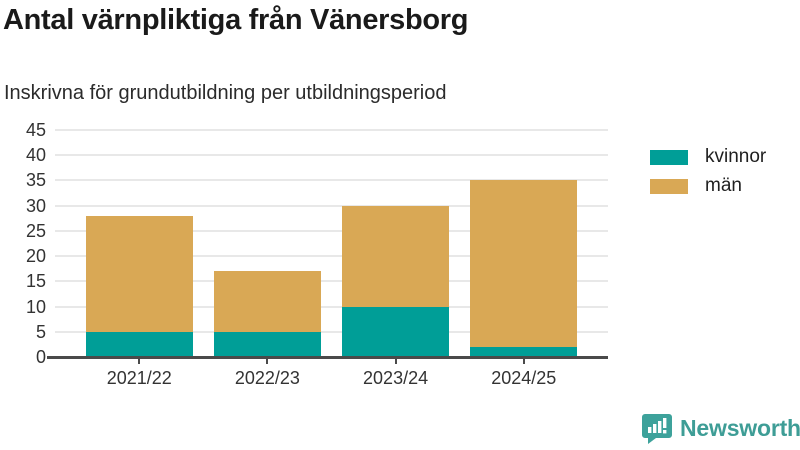 This screenshot has width=800, height=450. I want to click on y-tick-label-5: 5, so click(40, 331).